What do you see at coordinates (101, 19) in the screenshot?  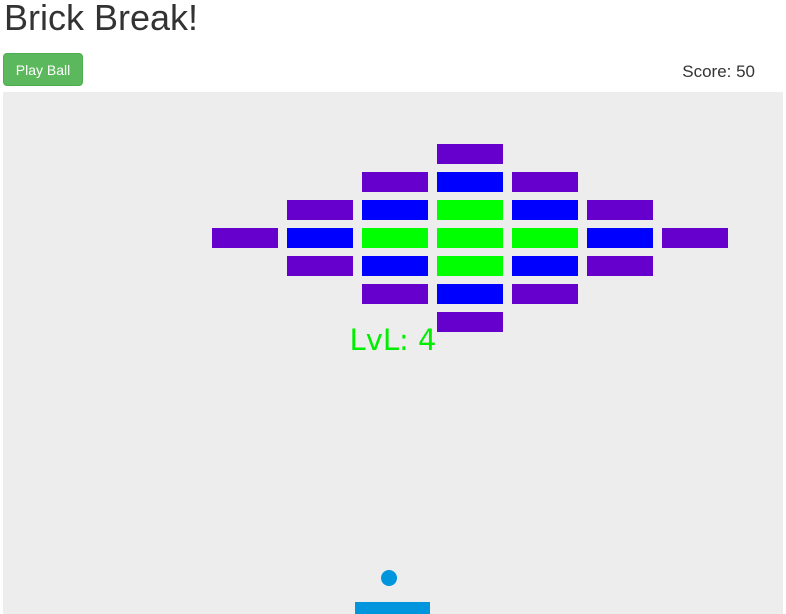 I see `page-title: Brick Break!` at bounding box center [101, 19].